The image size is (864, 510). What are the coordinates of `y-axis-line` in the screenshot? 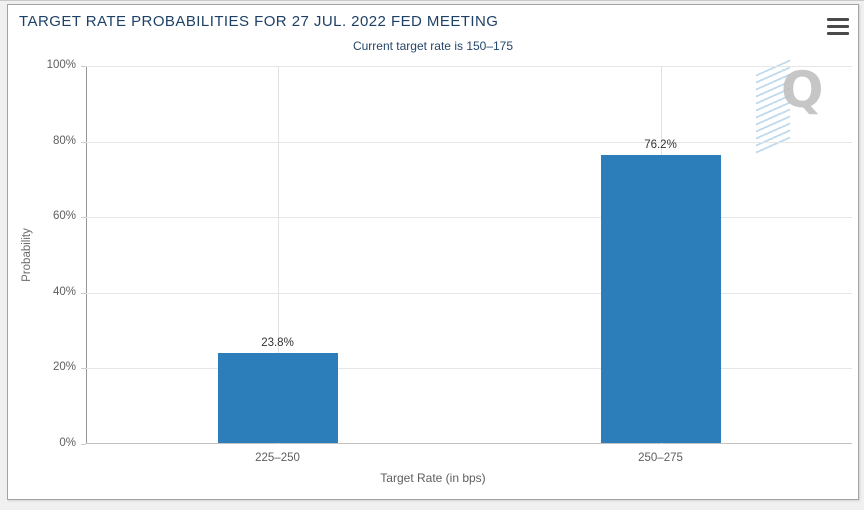 It's located at (86, 255).